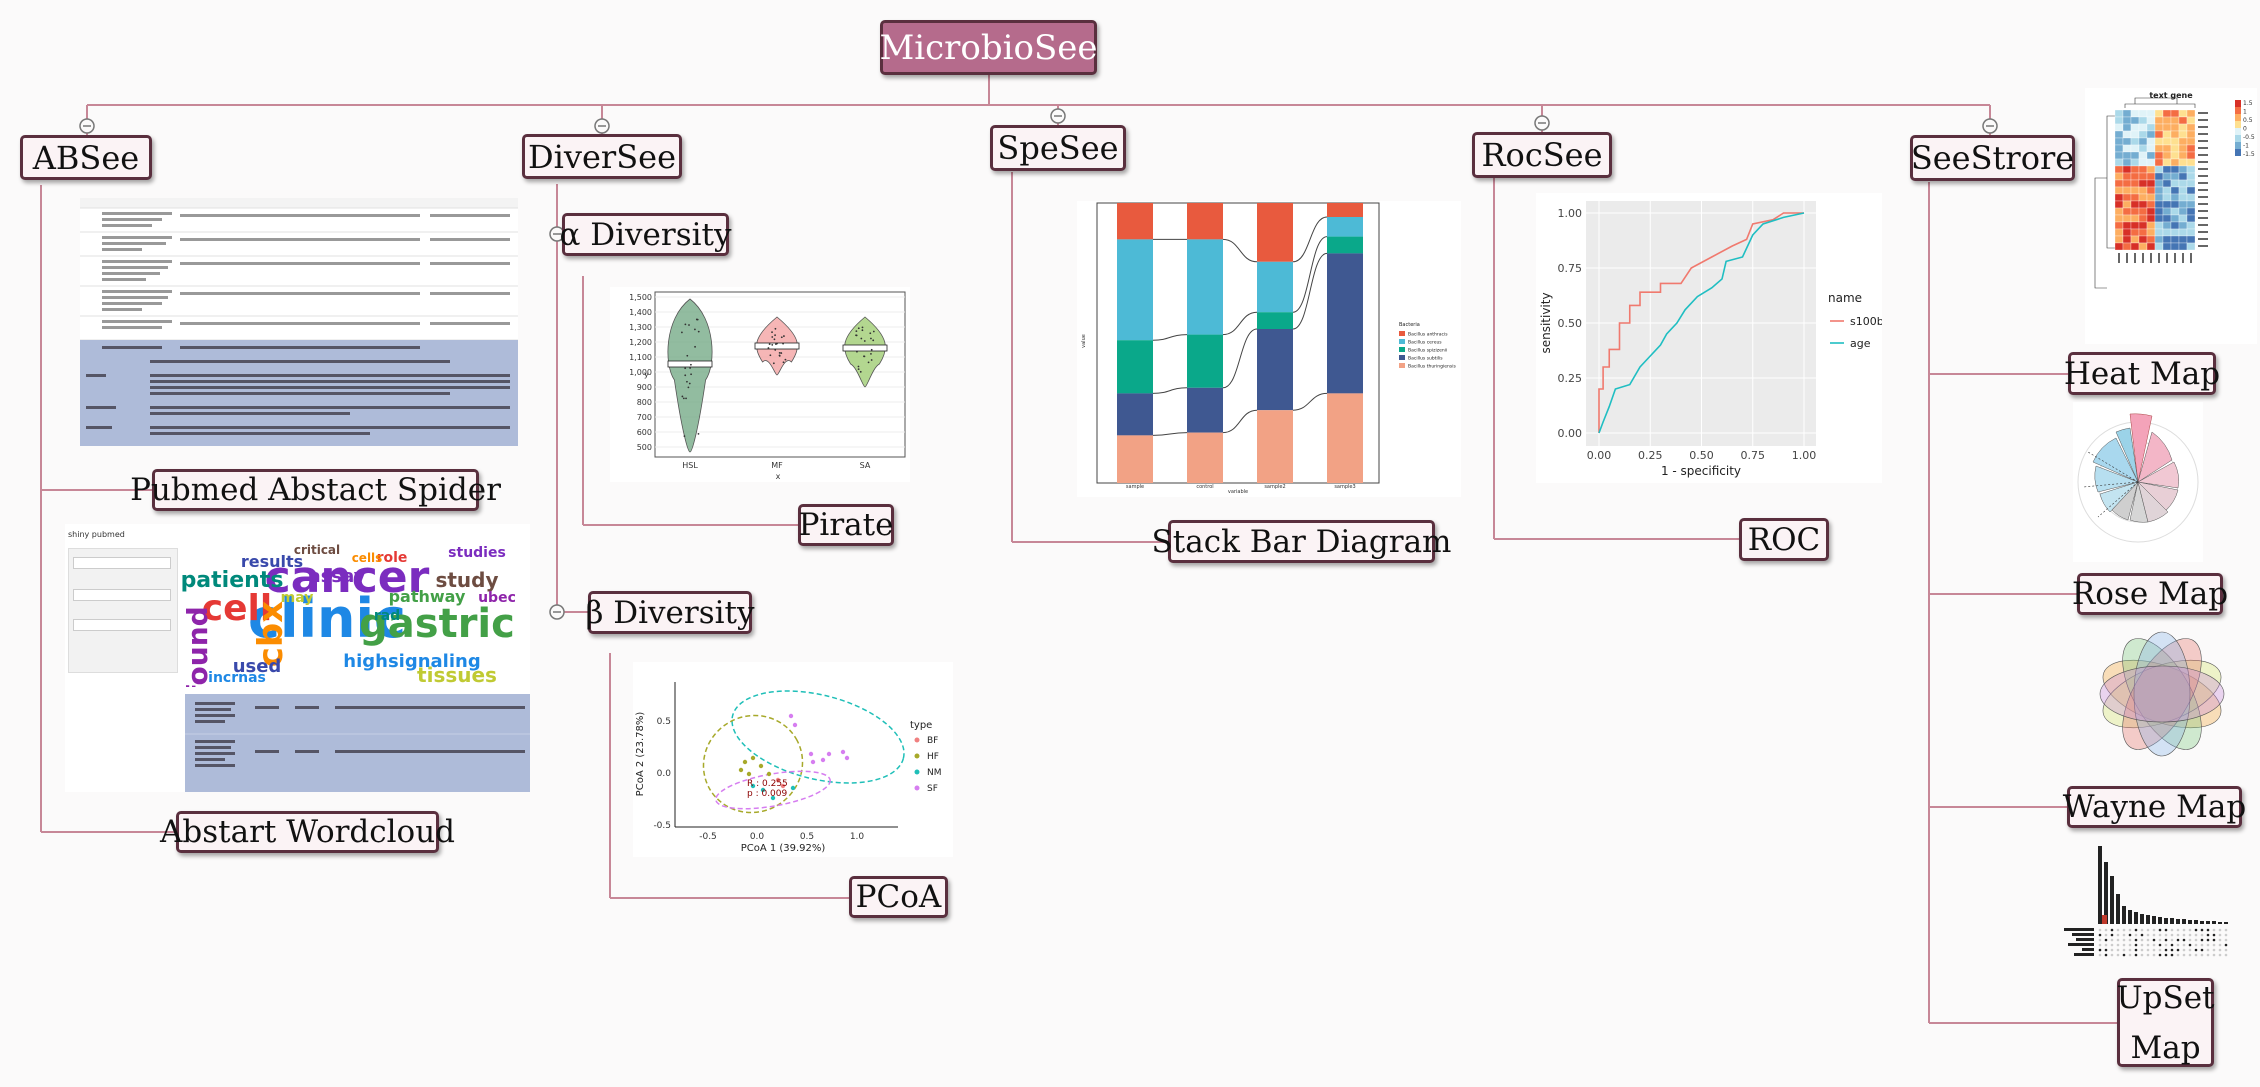 The width and height of the screenshot is (2260, 1087). Describe the element at coordinates (934, 773) in the screenshot. I see `pcoa-legend-label: NM` at that location.